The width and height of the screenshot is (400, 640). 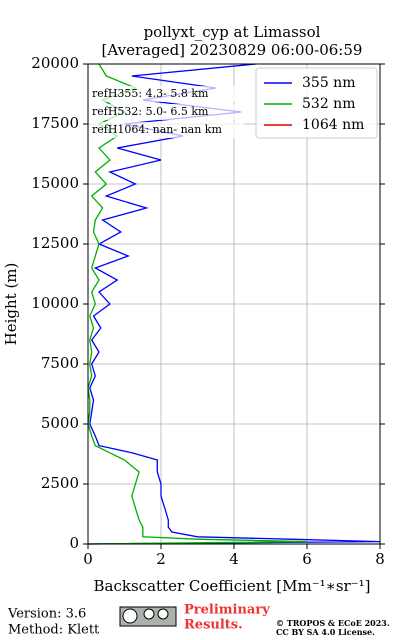 What do you see at coordinates (232, 586) in the screenshot?
I see `x-axis-label: Backscatter Coefficient [Mm⁻¹∗sr⁻¹]` at bounding box center [232, 586].